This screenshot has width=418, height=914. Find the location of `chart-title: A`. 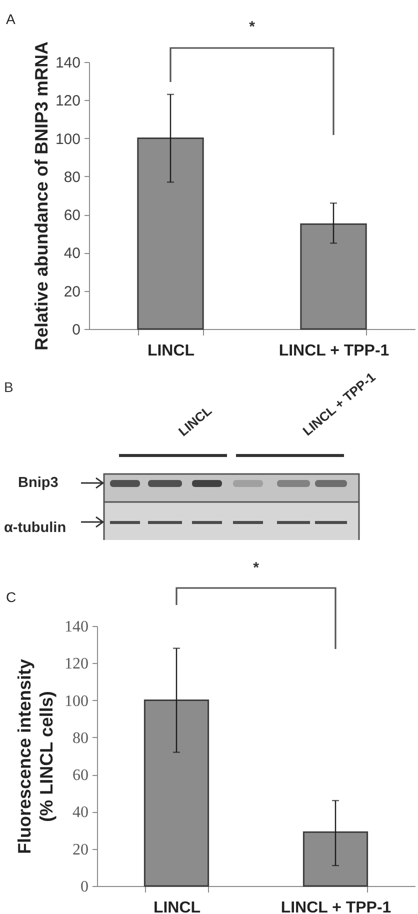

chart-title: A is located at coordinates (11, 18).